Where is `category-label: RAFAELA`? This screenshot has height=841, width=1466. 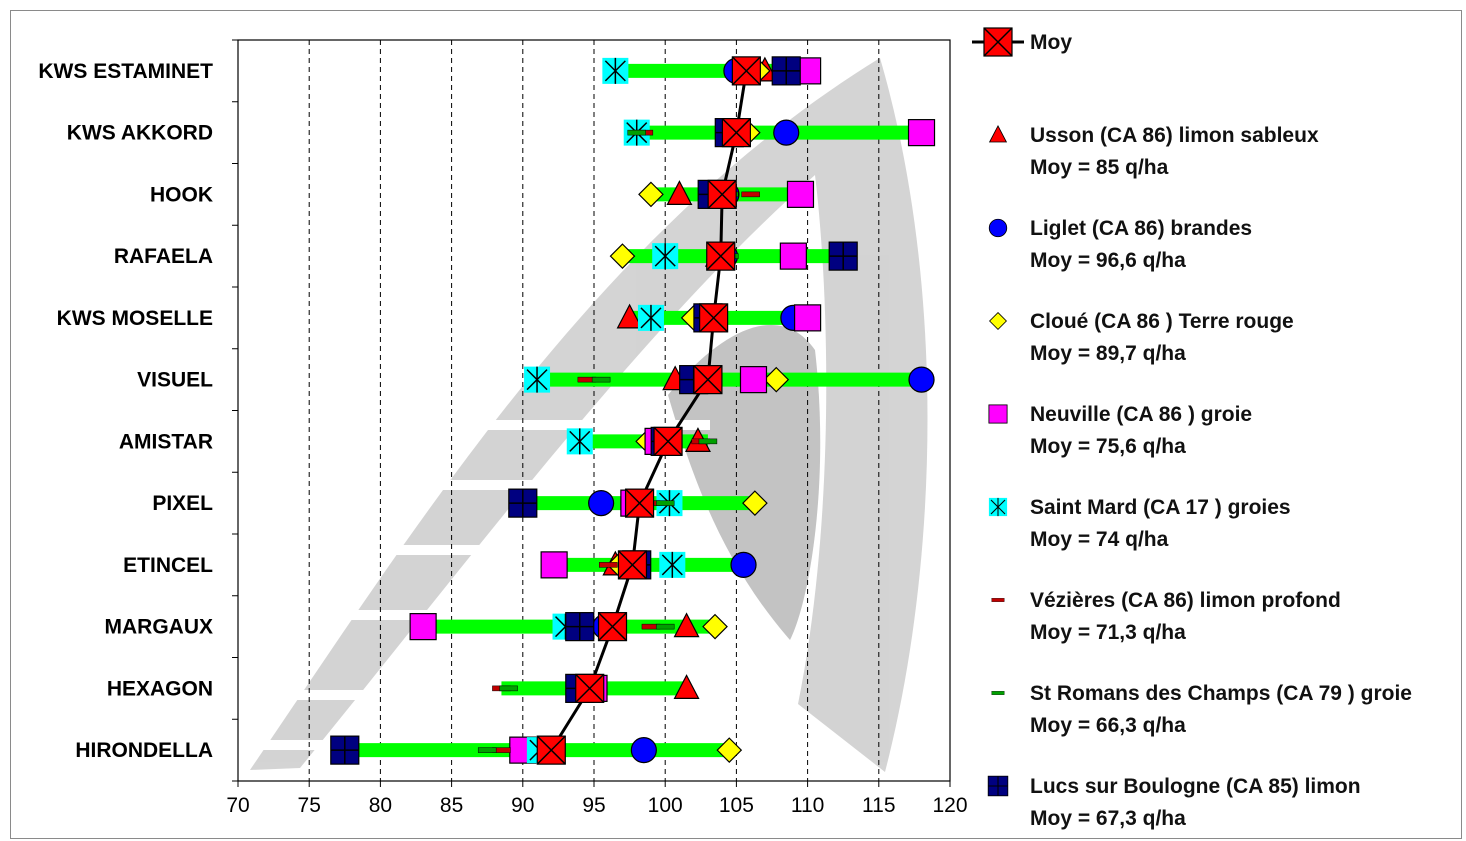
category-label: RAFAELA is located at coordinates (163, 256).